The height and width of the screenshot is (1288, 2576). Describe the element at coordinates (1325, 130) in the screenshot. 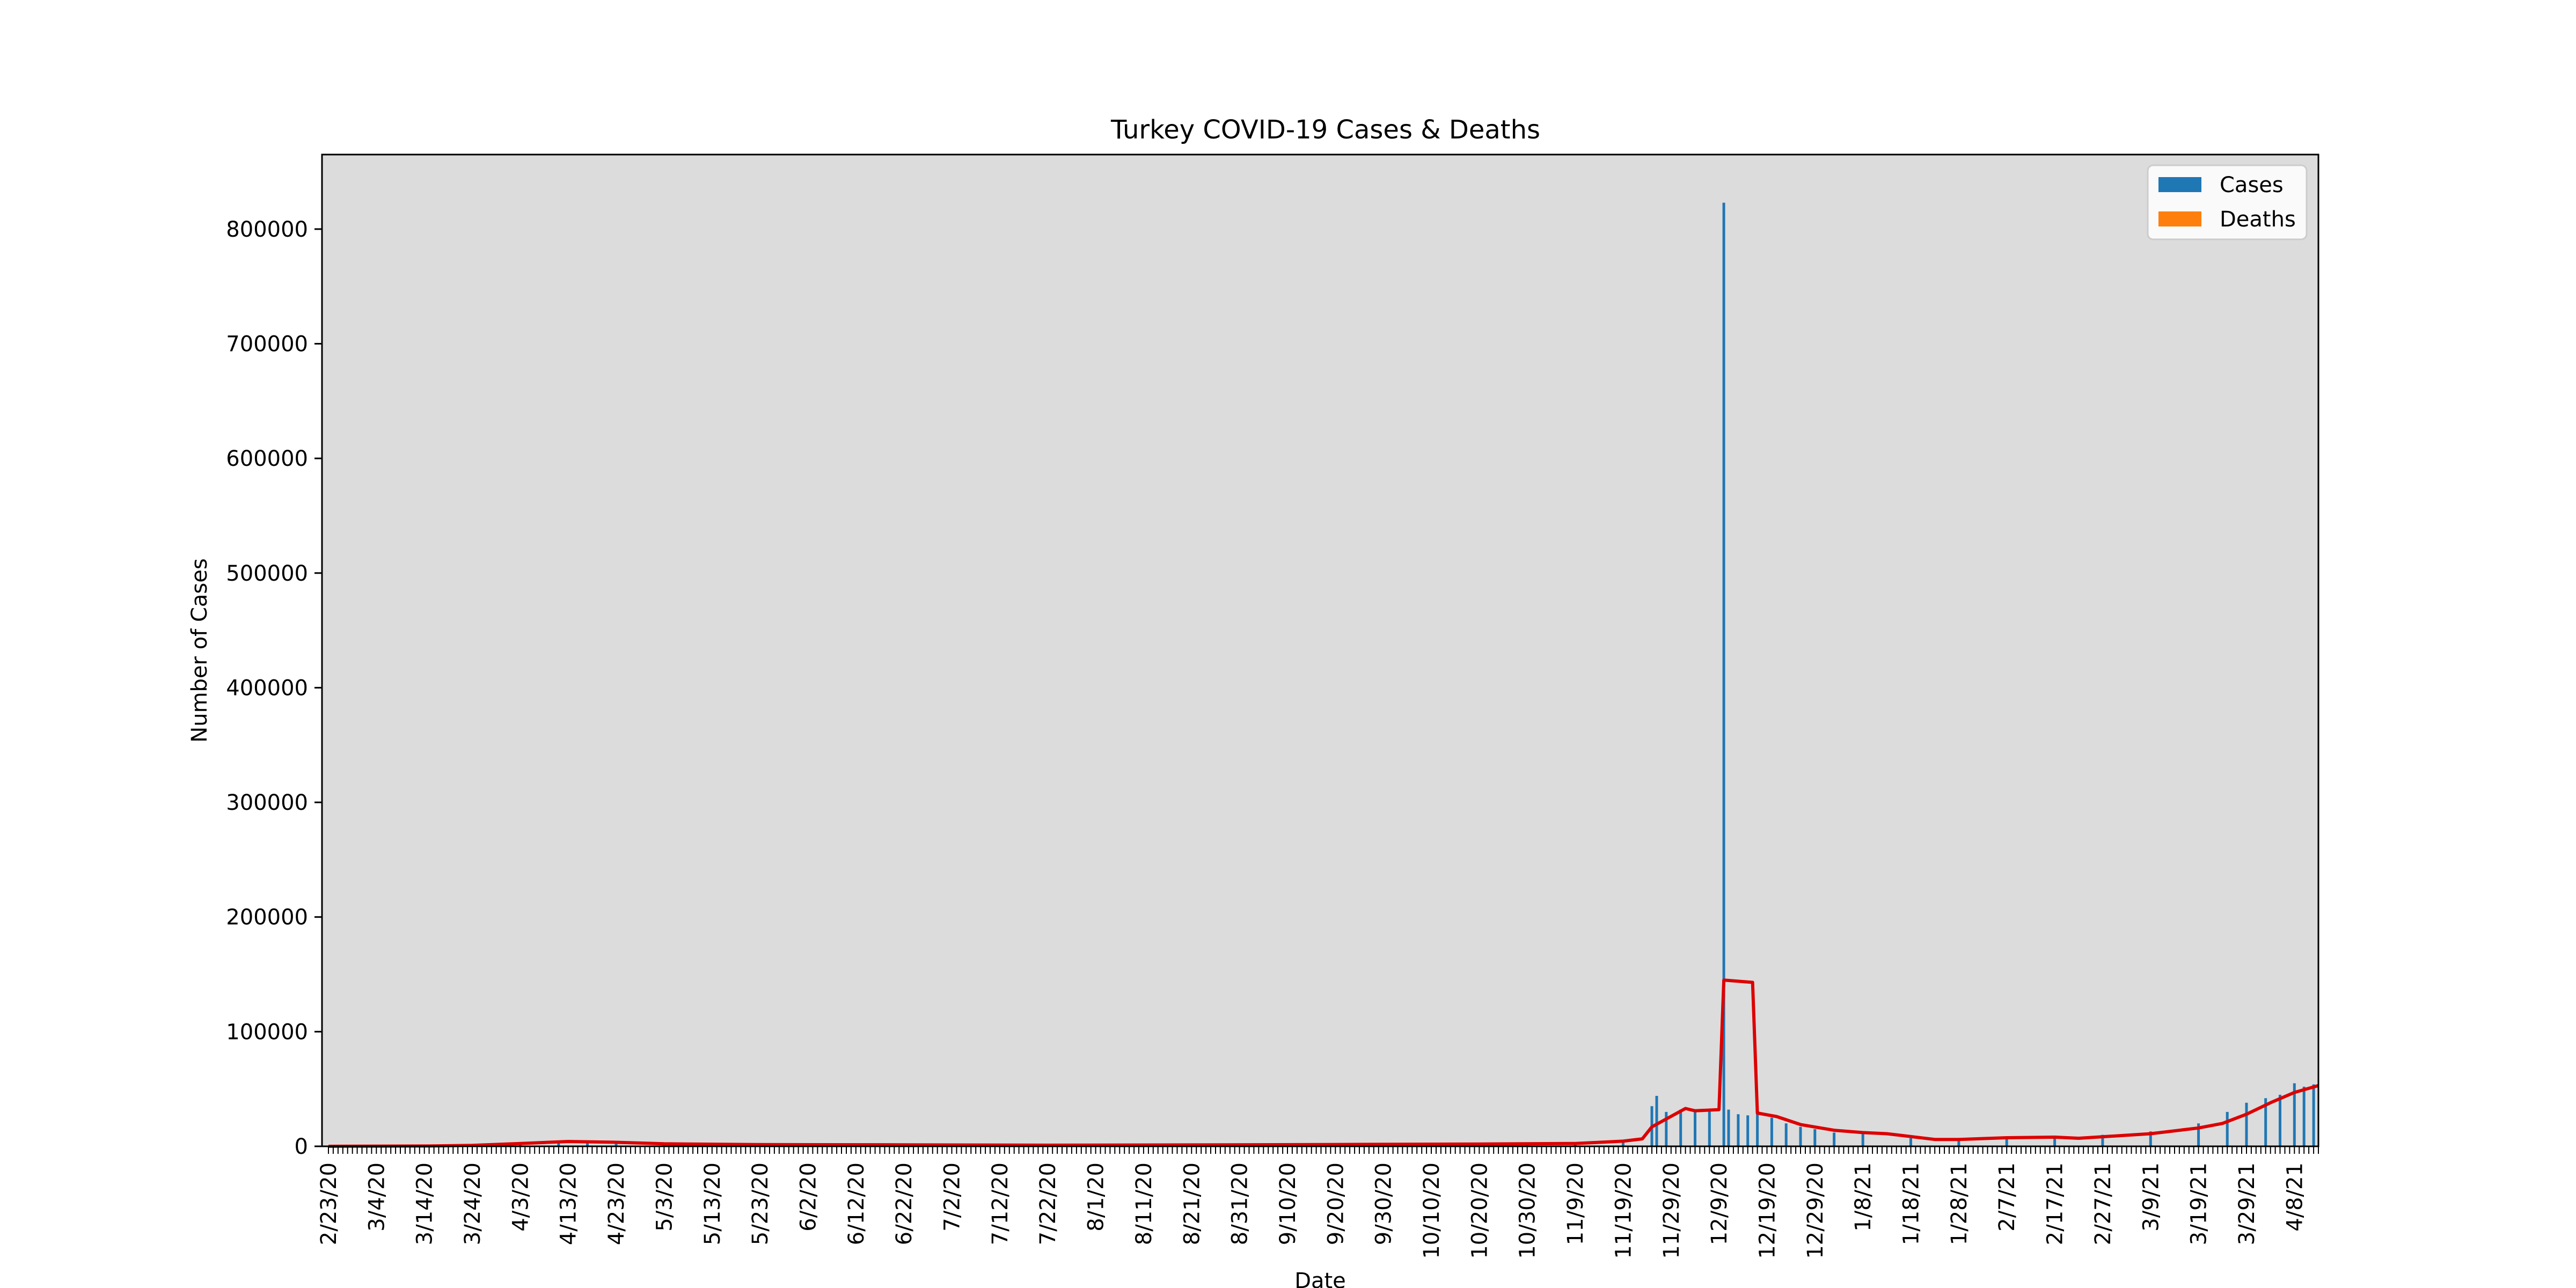

I see `chart-title: Turkey COVID-19 Cases & Deaths` at that location.